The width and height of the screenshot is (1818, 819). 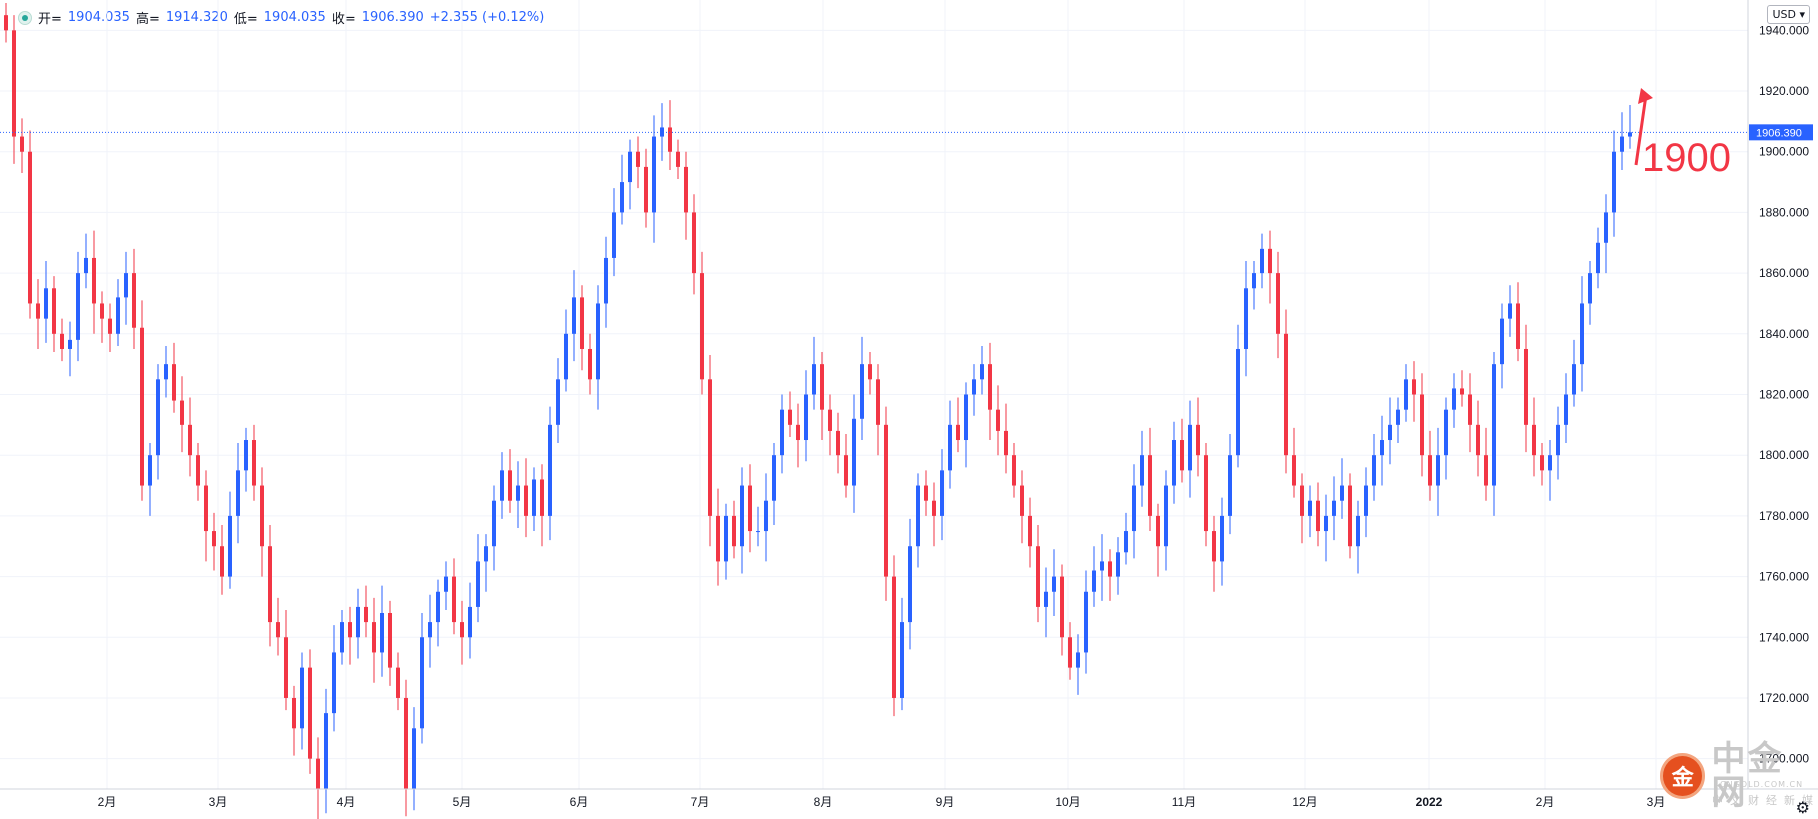 What do you see at coordinates (1686, 158) in the screenshot?
I see `annotation-label: 1900` at bounding box center [1686, 158].